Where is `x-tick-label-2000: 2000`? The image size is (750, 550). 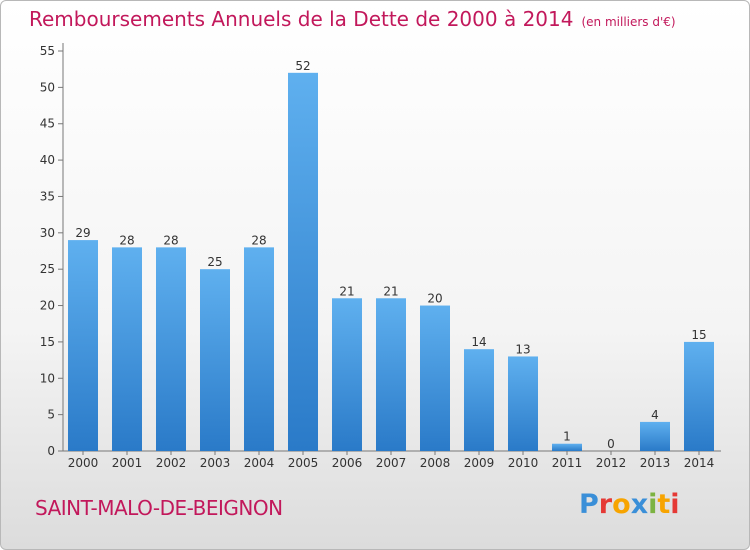
x-tick-label-2000: 2000 is located at coordinates (83, 463).